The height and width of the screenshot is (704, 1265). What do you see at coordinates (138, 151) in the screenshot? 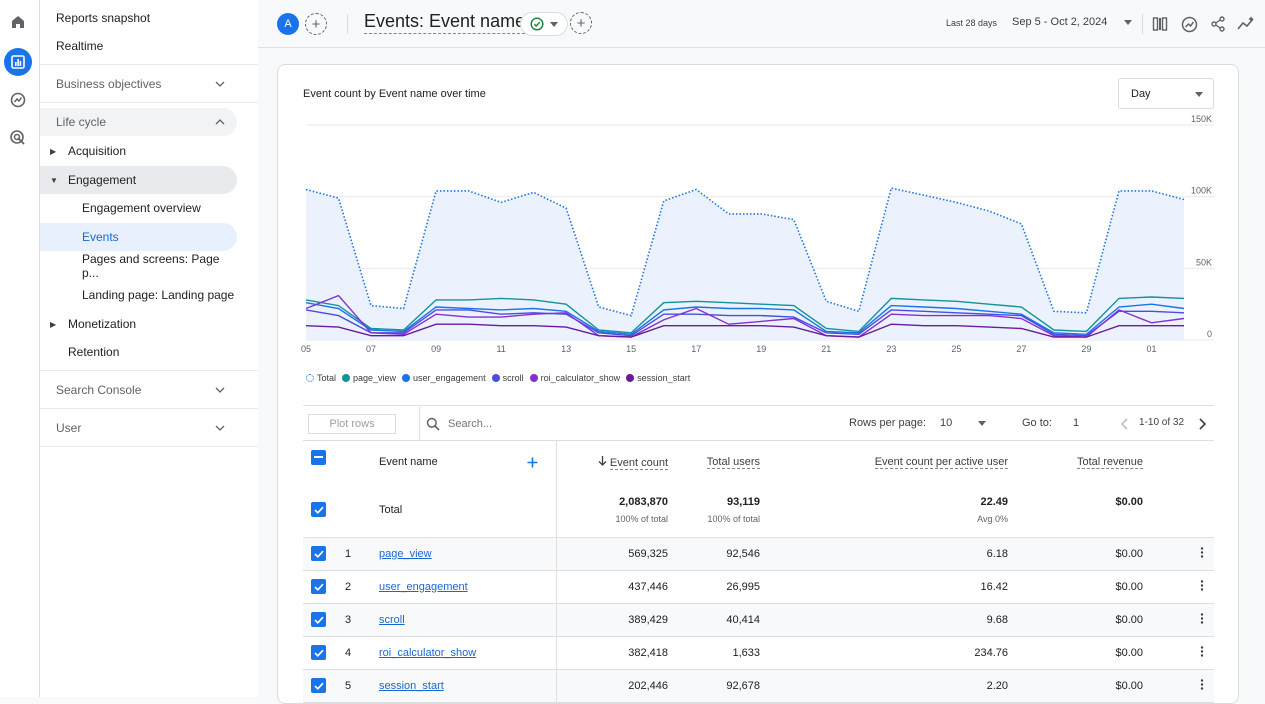
I see `nav-acquisition: ▶ Acquisition` at bounding box center [138, 151].